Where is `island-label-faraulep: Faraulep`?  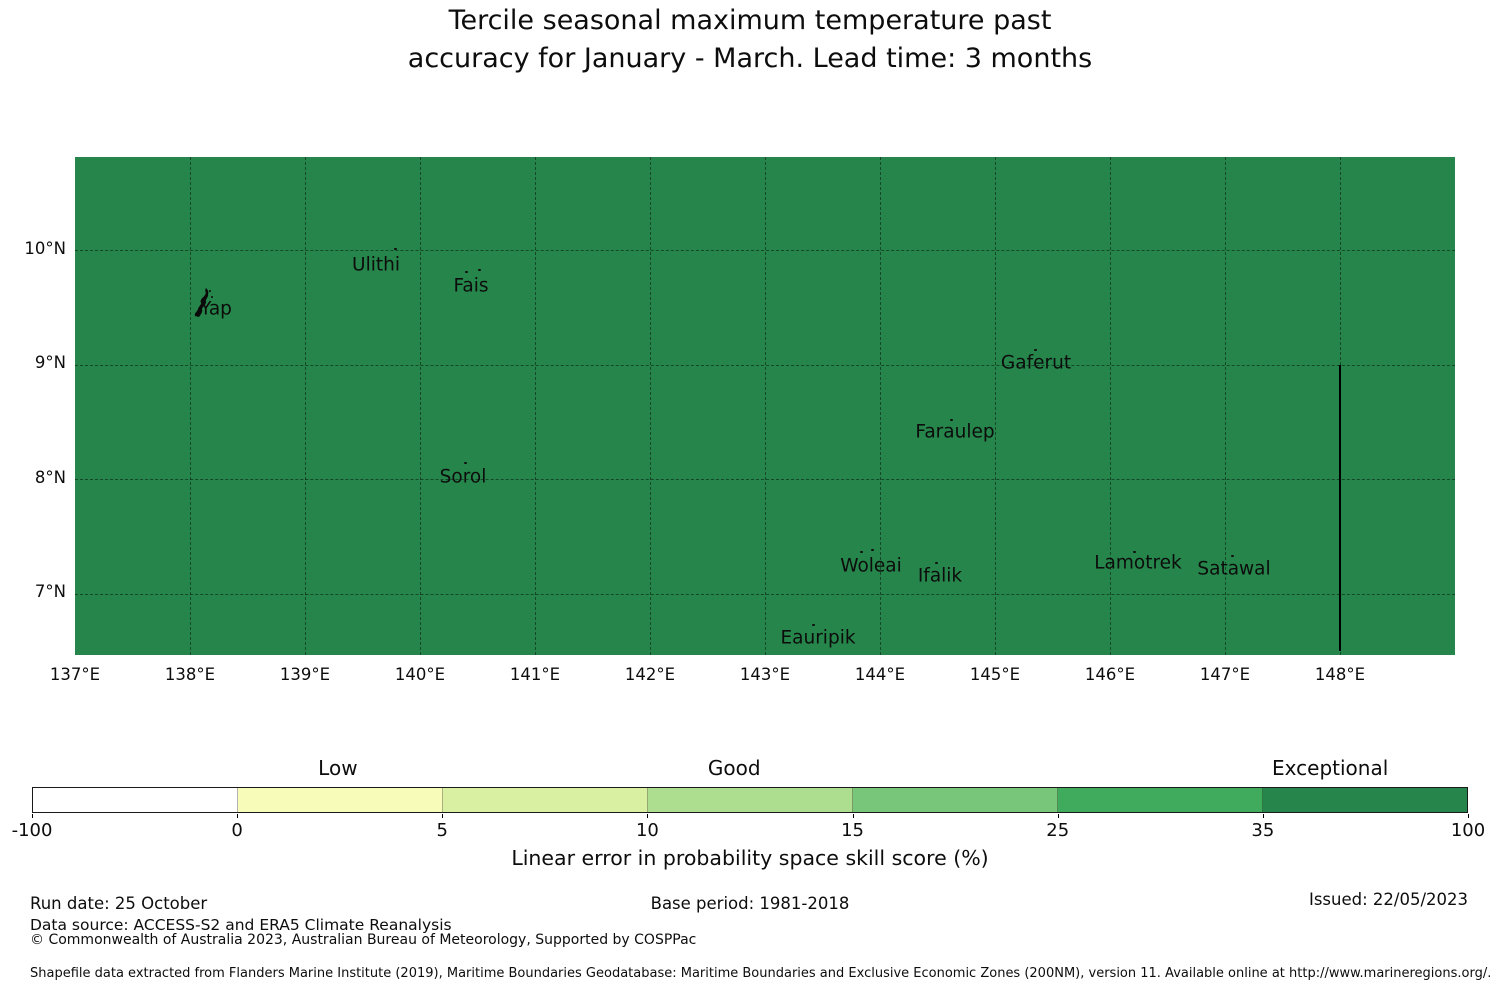
island-label-faraulep: Faraulep is located at coordinates (955, 432).